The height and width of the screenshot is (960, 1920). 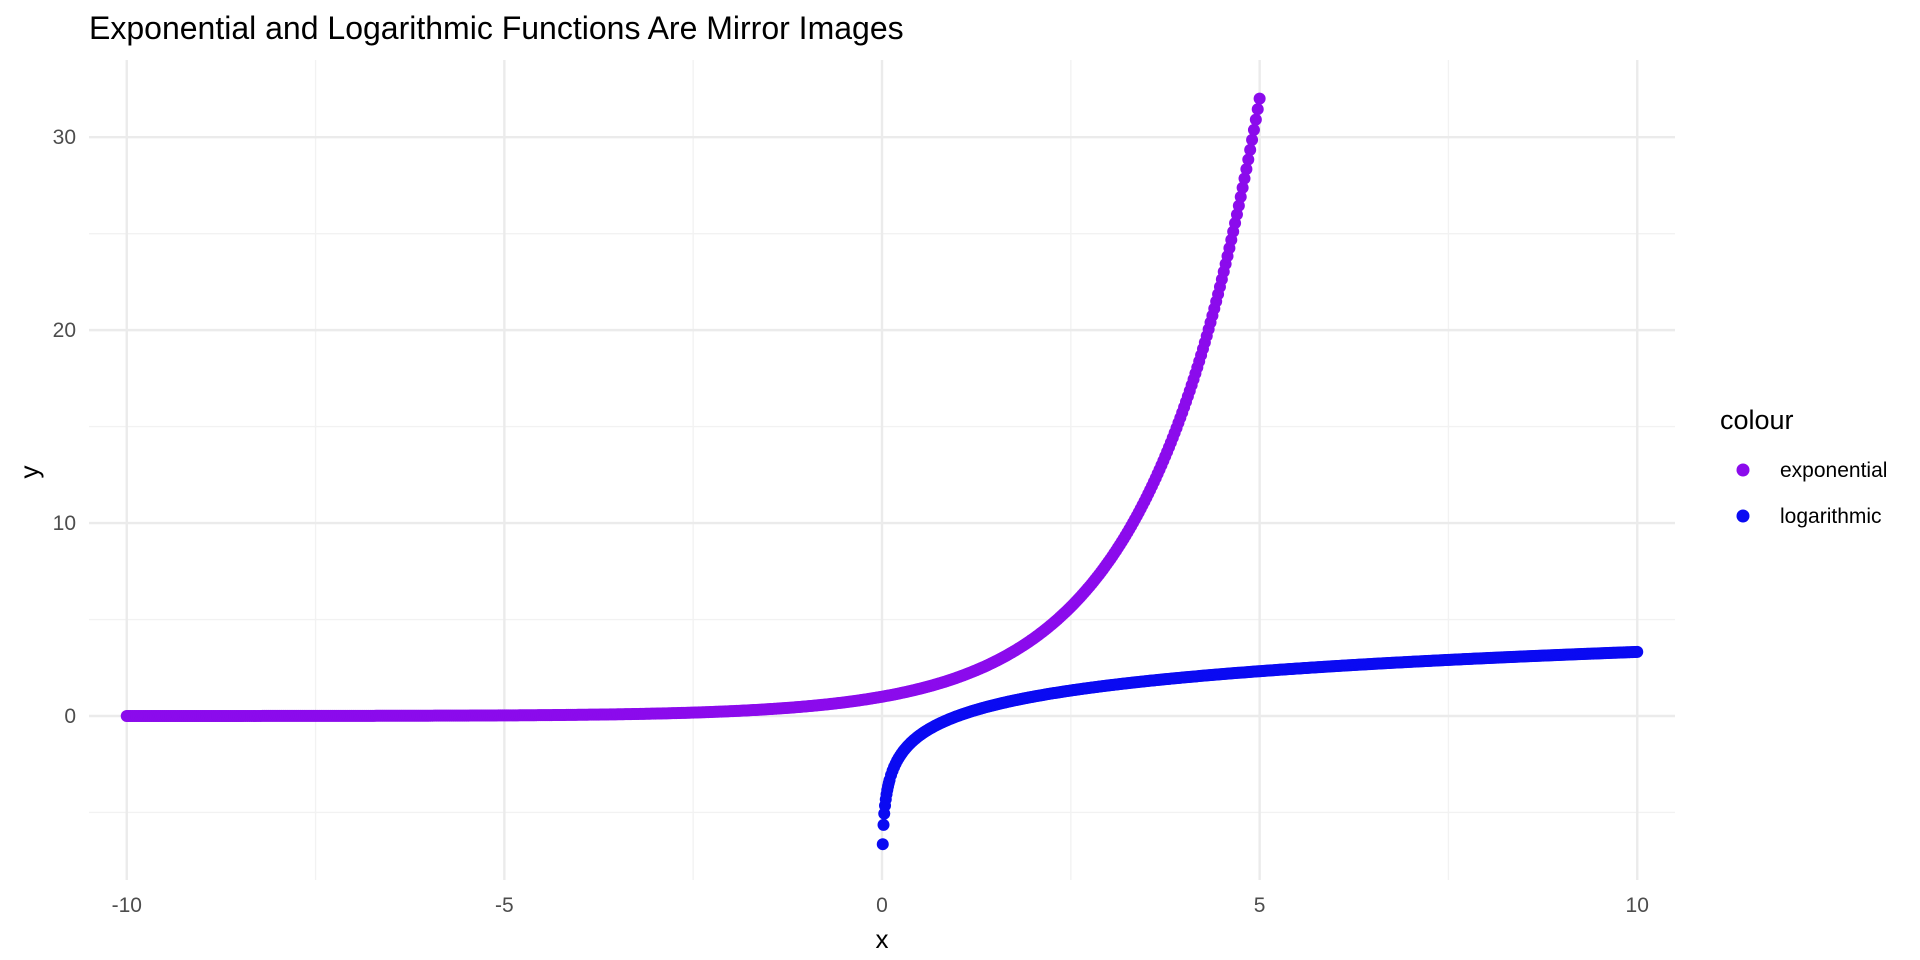 I want to click on x-tick-label: -5, so click(x=504, y=905).